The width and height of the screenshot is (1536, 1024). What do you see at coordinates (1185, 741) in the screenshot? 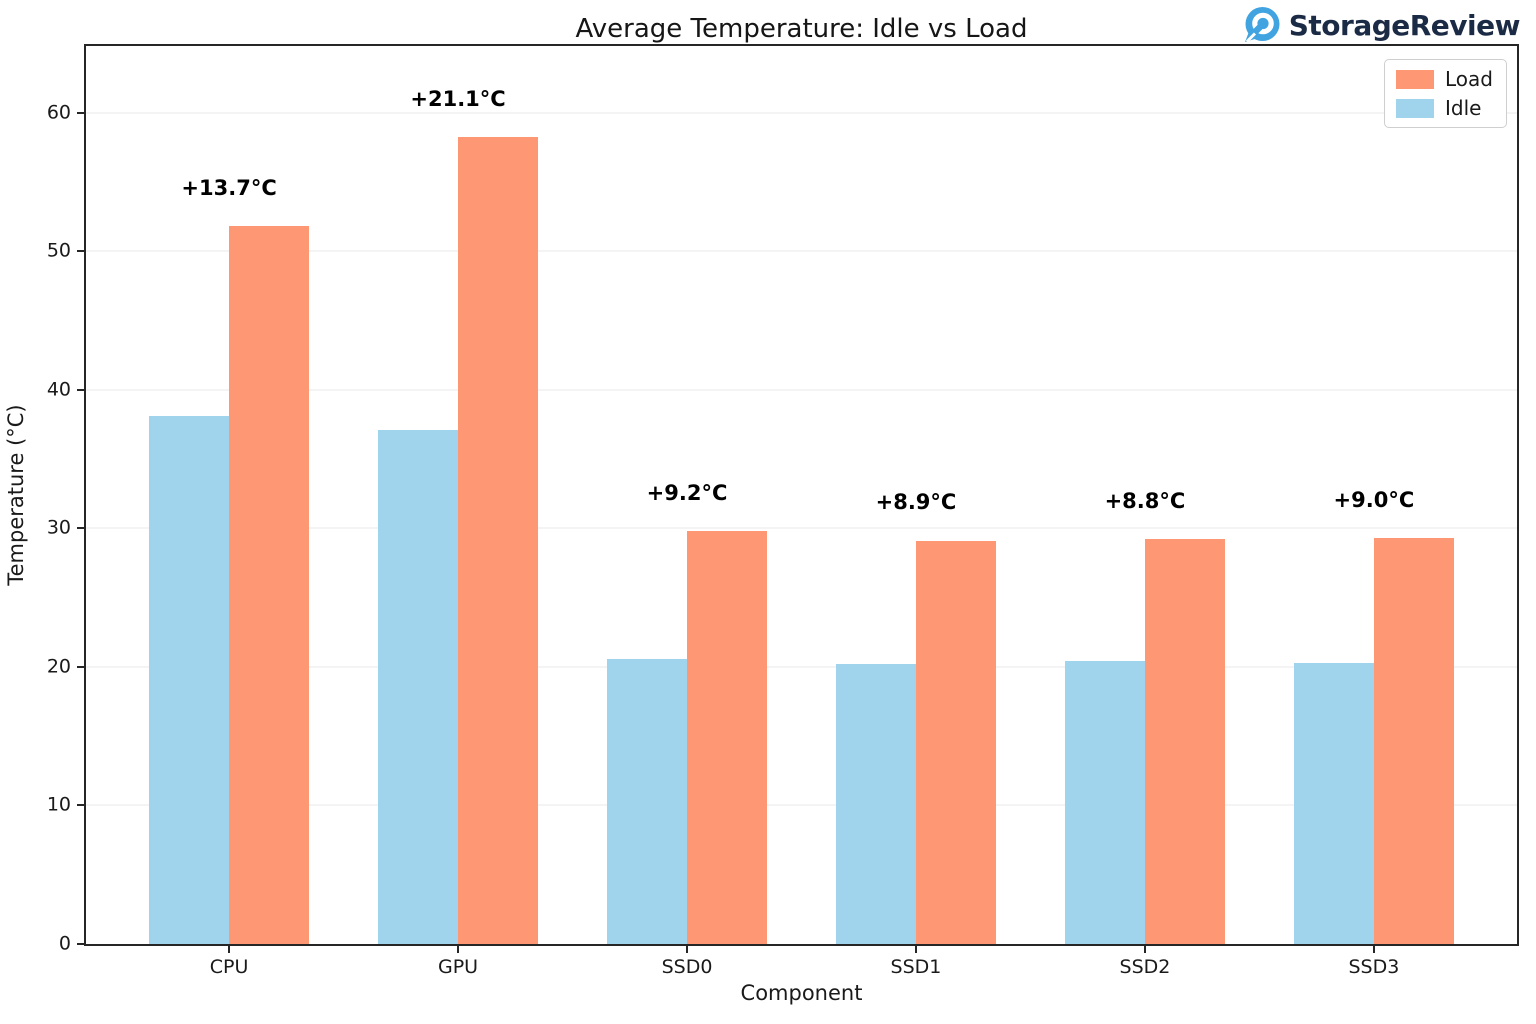
I see `bar-load-ssd2` at bounding box center [1185, 741].